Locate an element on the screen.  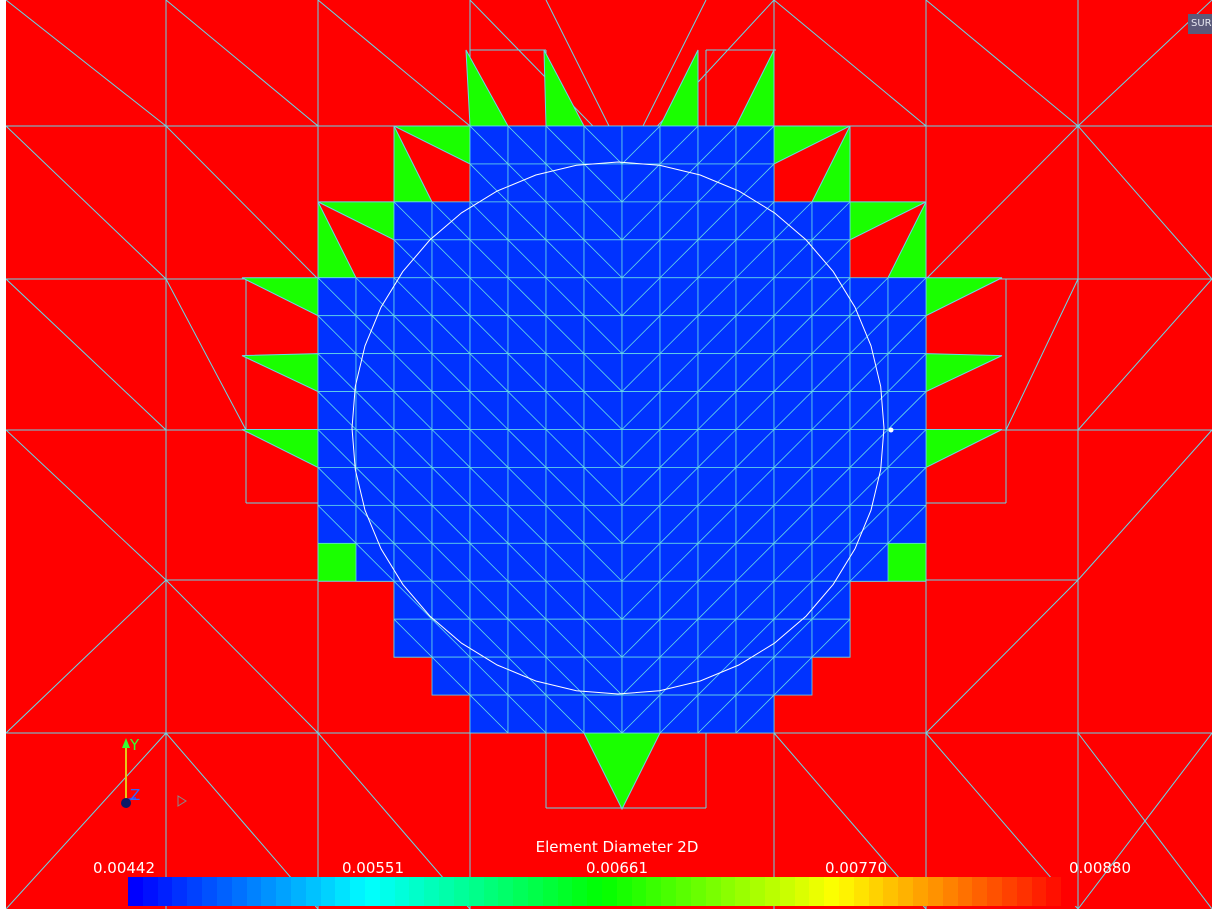
legend-tick-label: 0.00442 is located at coordinates (124, 868).